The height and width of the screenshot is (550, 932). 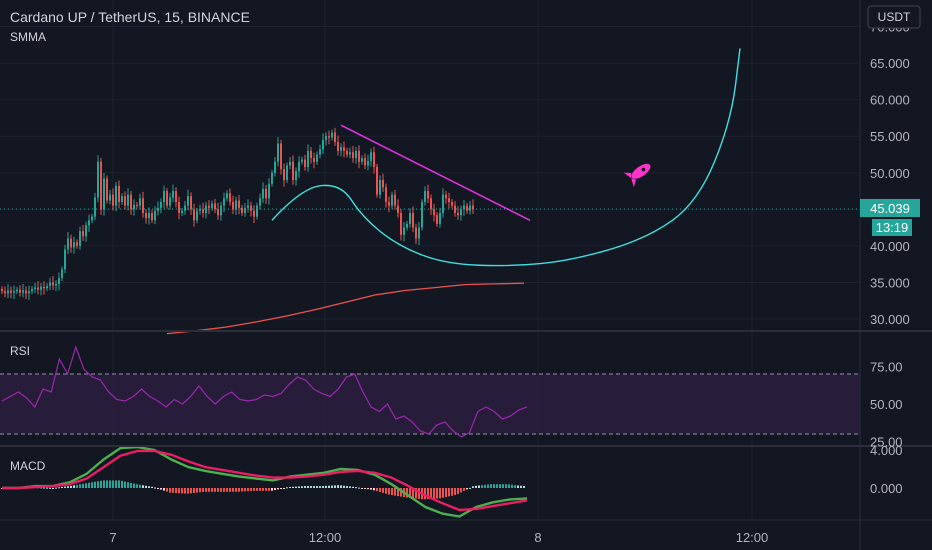 What do you see at coordinates (890, 217) in the screenshot?
I see `last-price-badge: 45.039 13:19` at bounding box center [890, 217].